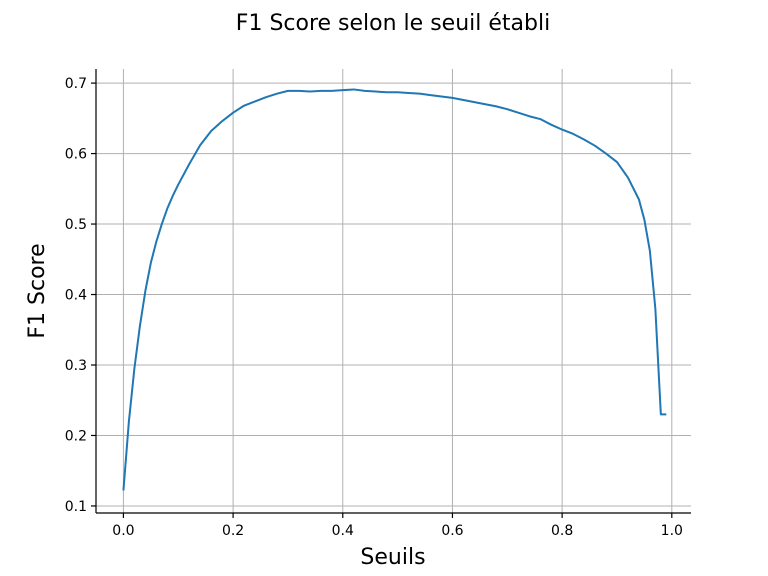 The height and width of the screenshot is (576, 768). I want to click on x-tick-label-5: 1.0, so click(672, 531).